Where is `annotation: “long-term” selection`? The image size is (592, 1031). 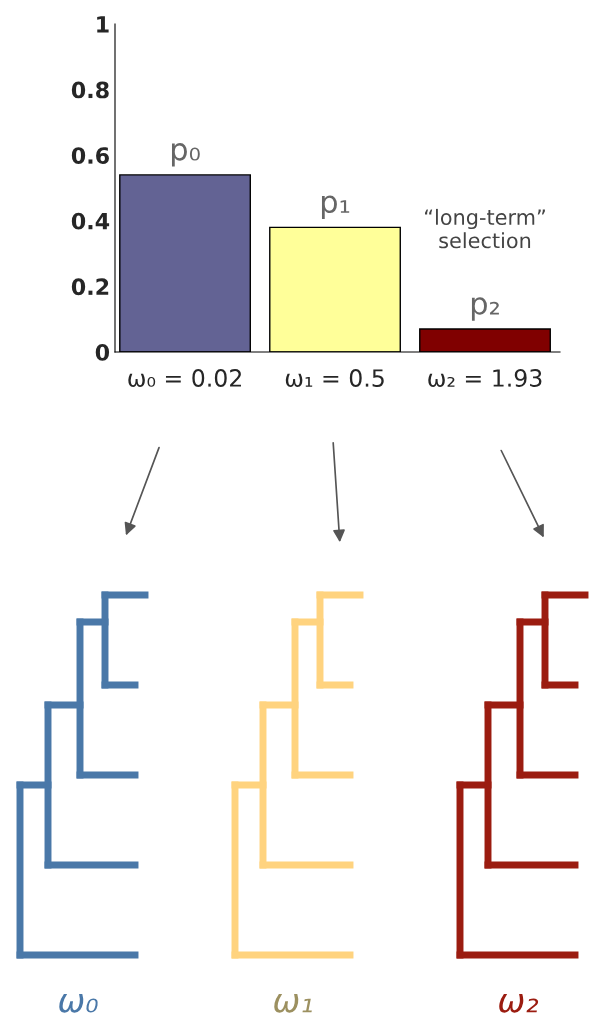
annotation: “long-term” selection is located at coordinates (485, 228).